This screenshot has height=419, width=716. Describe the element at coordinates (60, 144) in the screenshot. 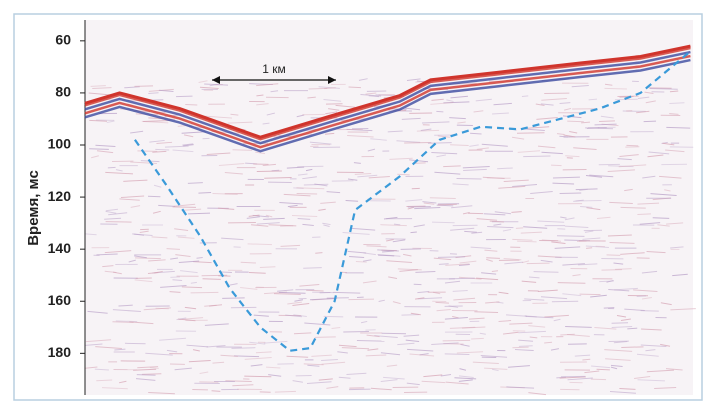

I see `y-tick-label: 100` at that location.